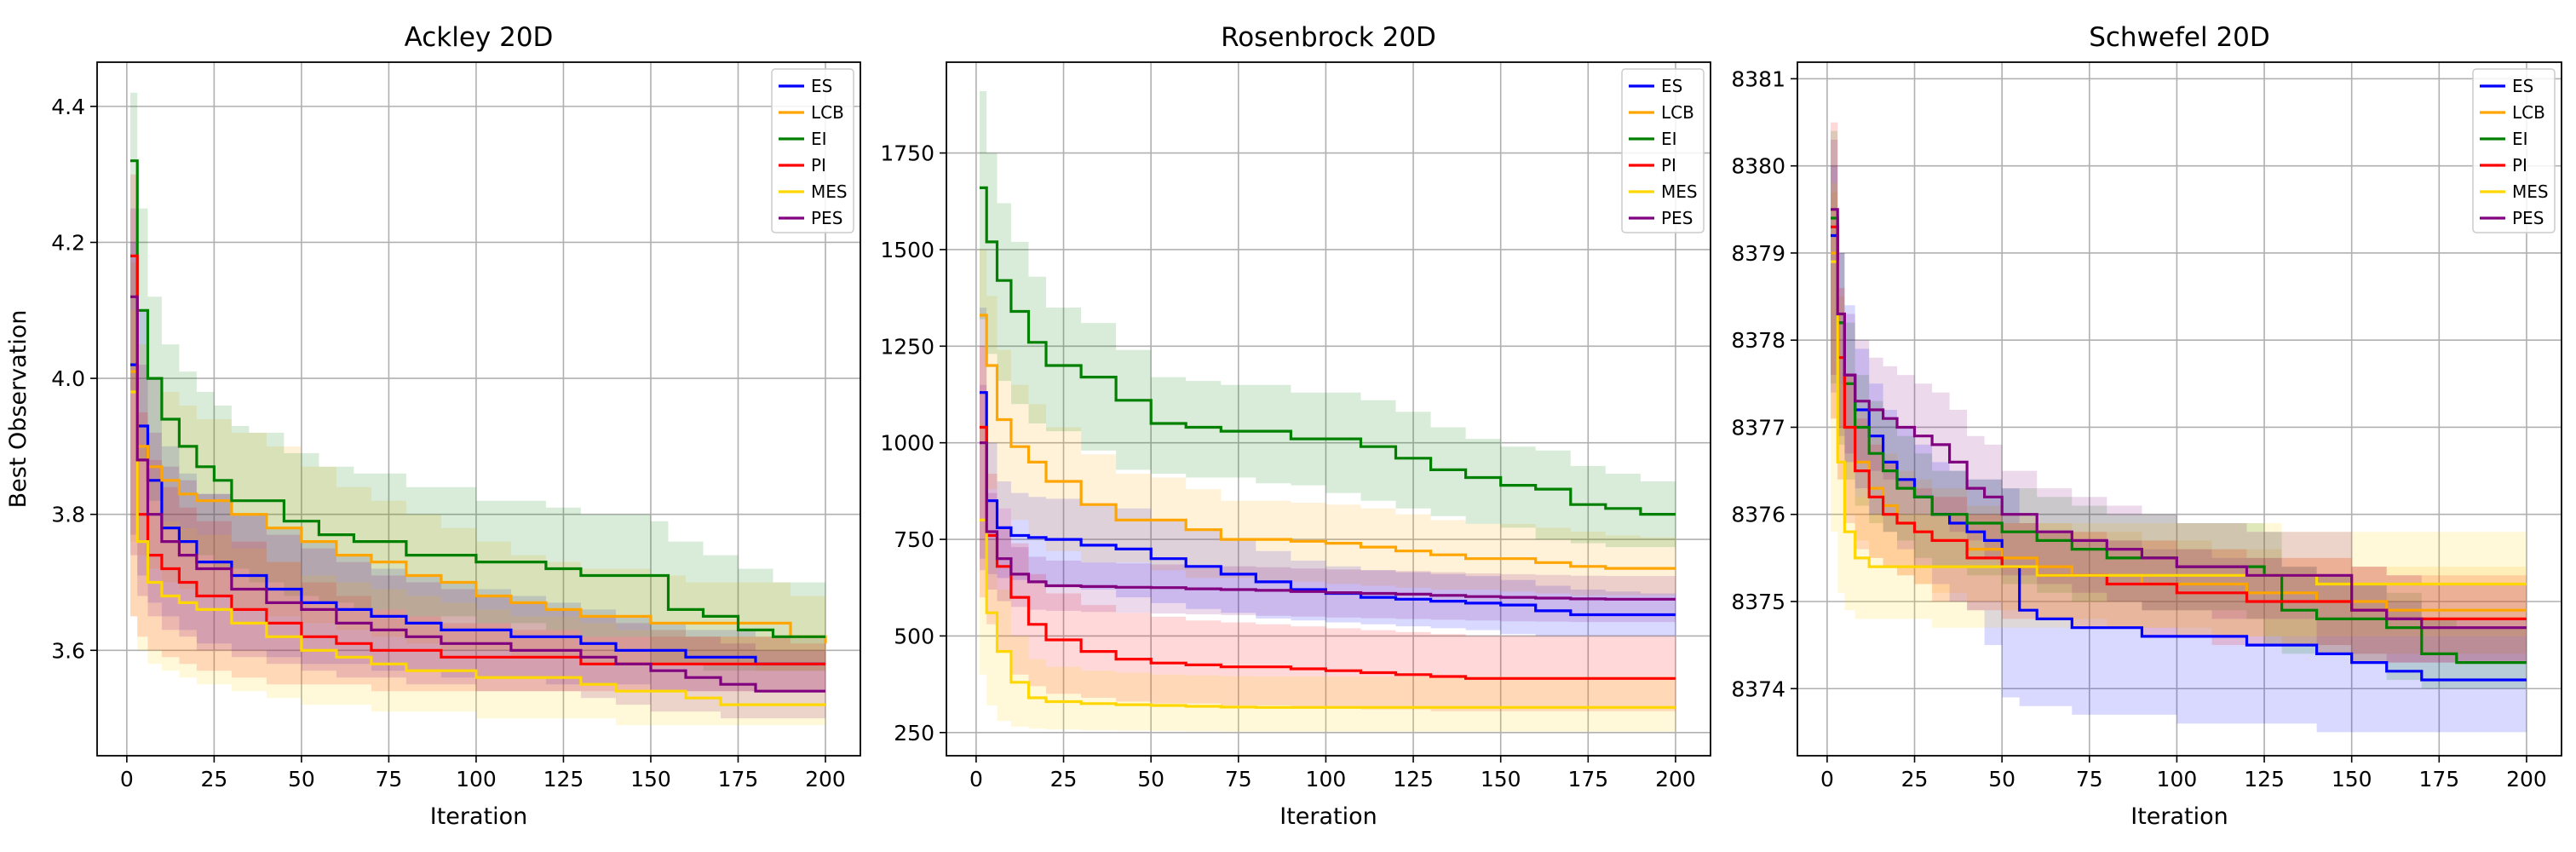 The image size is (2576, 852). I want to click on y-tick-label: 4.2, so click(68, 242).